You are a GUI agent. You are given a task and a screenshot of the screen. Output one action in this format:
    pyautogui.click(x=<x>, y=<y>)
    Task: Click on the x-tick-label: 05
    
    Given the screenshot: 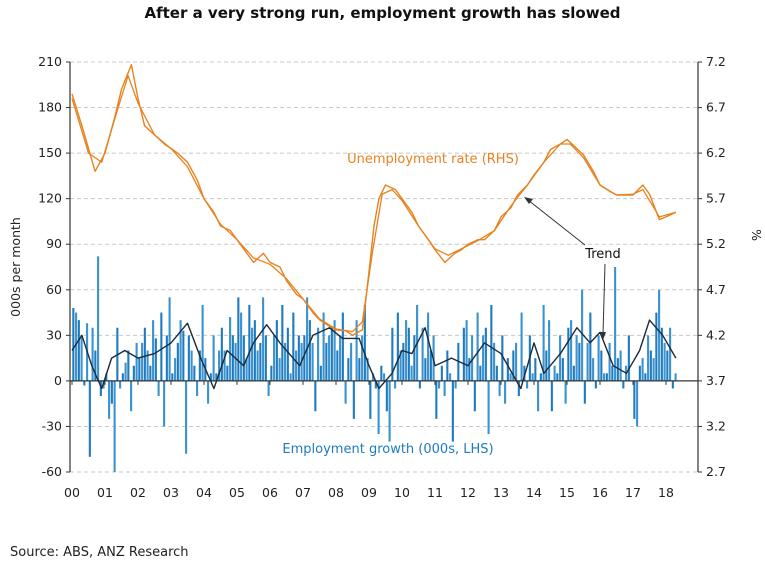 What is the action you would take?
    pyautogui.click(x=237, y=492)
    